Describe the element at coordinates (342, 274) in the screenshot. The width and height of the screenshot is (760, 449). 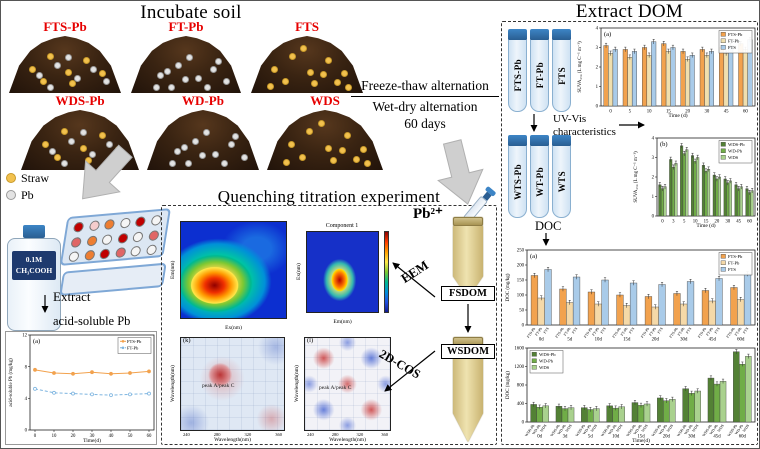
I see `component1-plot: Component 1 Ex(nm) Em(nm)` at that location.